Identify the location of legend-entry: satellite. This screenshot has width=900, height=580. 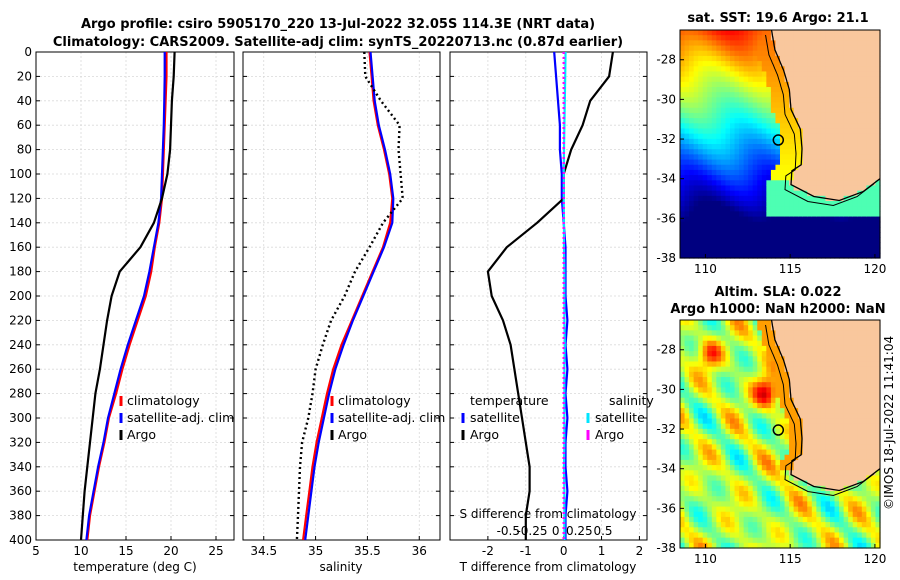
(495, 417).